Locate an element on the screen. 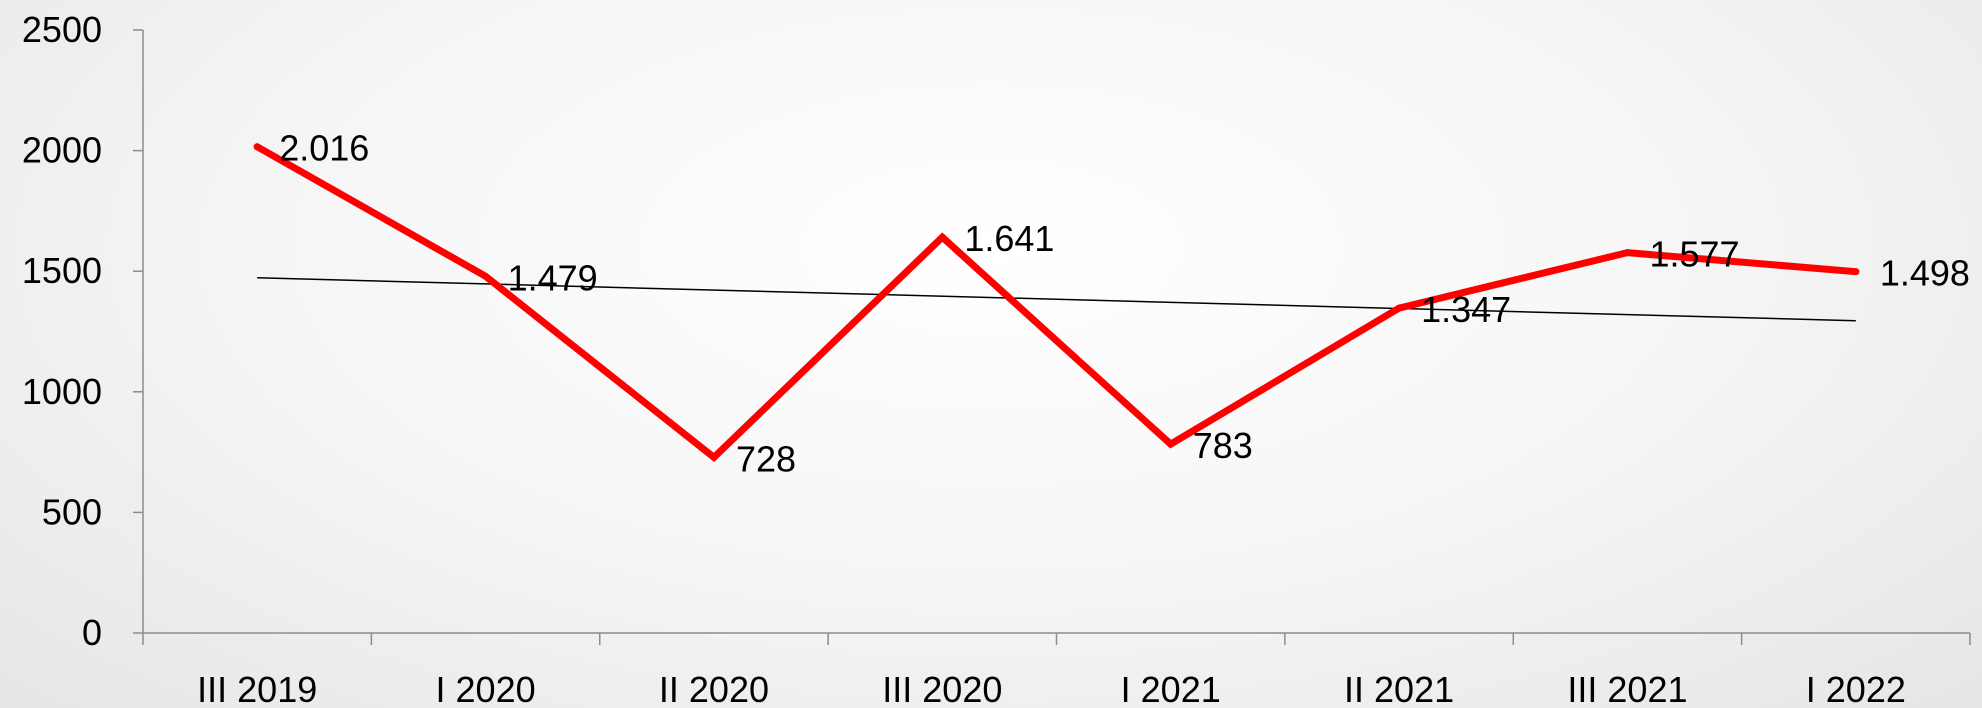  data-label: 1.641 is located at coordinates (1009, 238).